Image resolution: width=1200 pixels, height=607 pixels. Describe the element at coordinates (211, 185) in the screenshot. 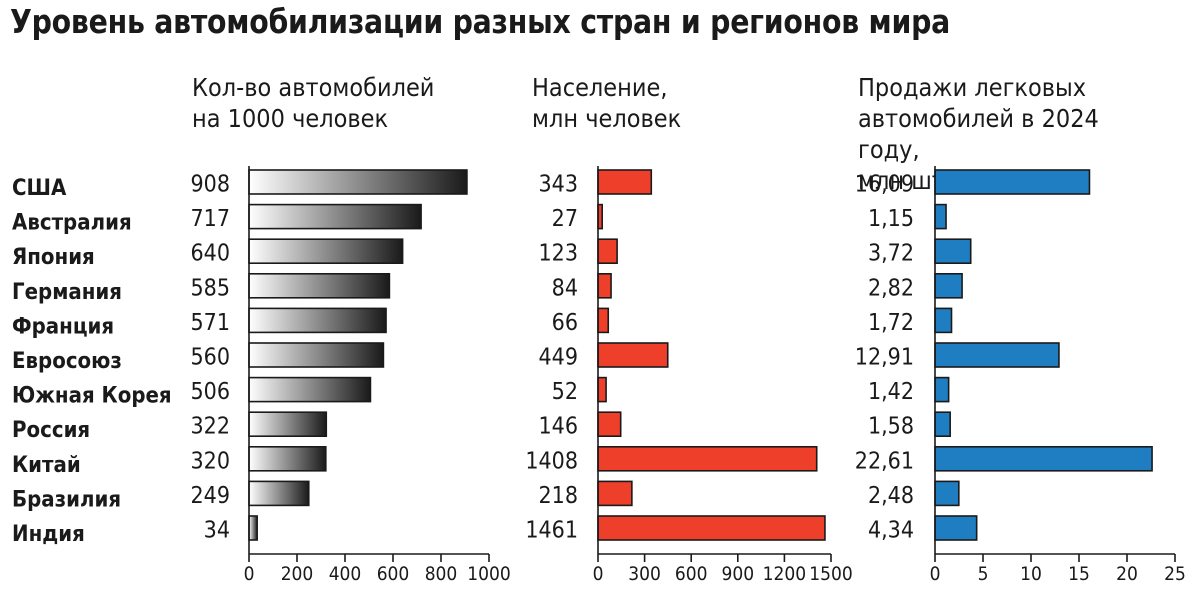

I see `value-label-cars: 908` at that location.